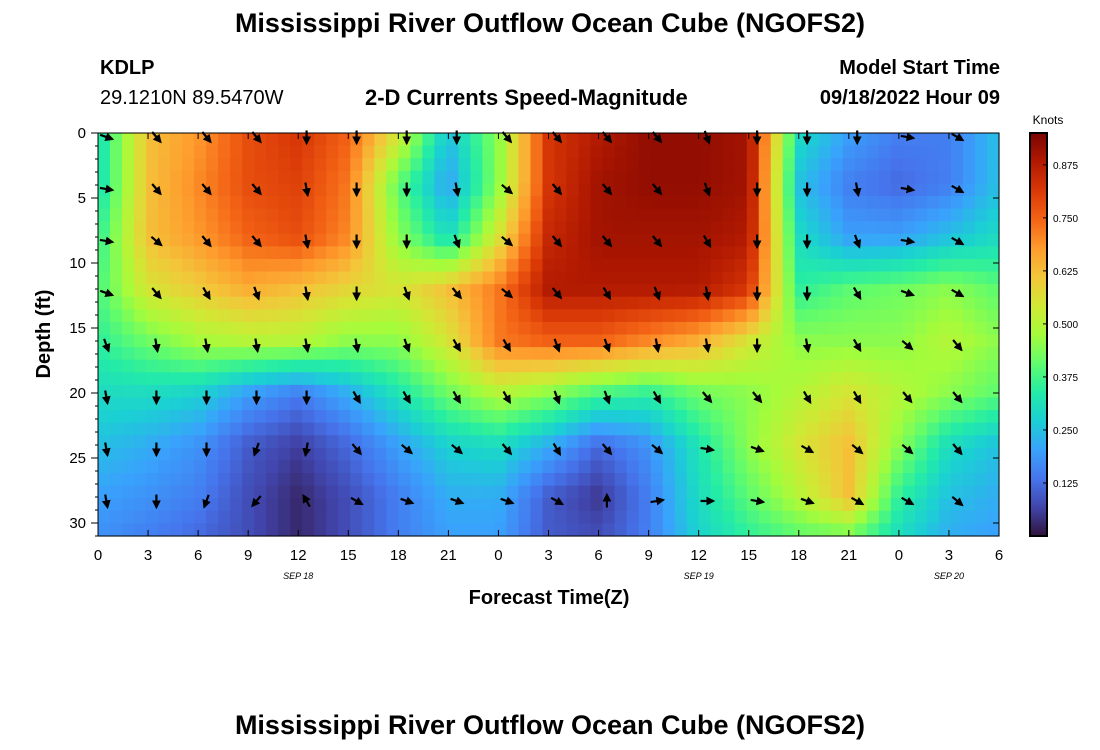 Image resolution: width=1100 pixels, height=750 pixels. I want to click on x-tick-label: 15, so click(348, 555).